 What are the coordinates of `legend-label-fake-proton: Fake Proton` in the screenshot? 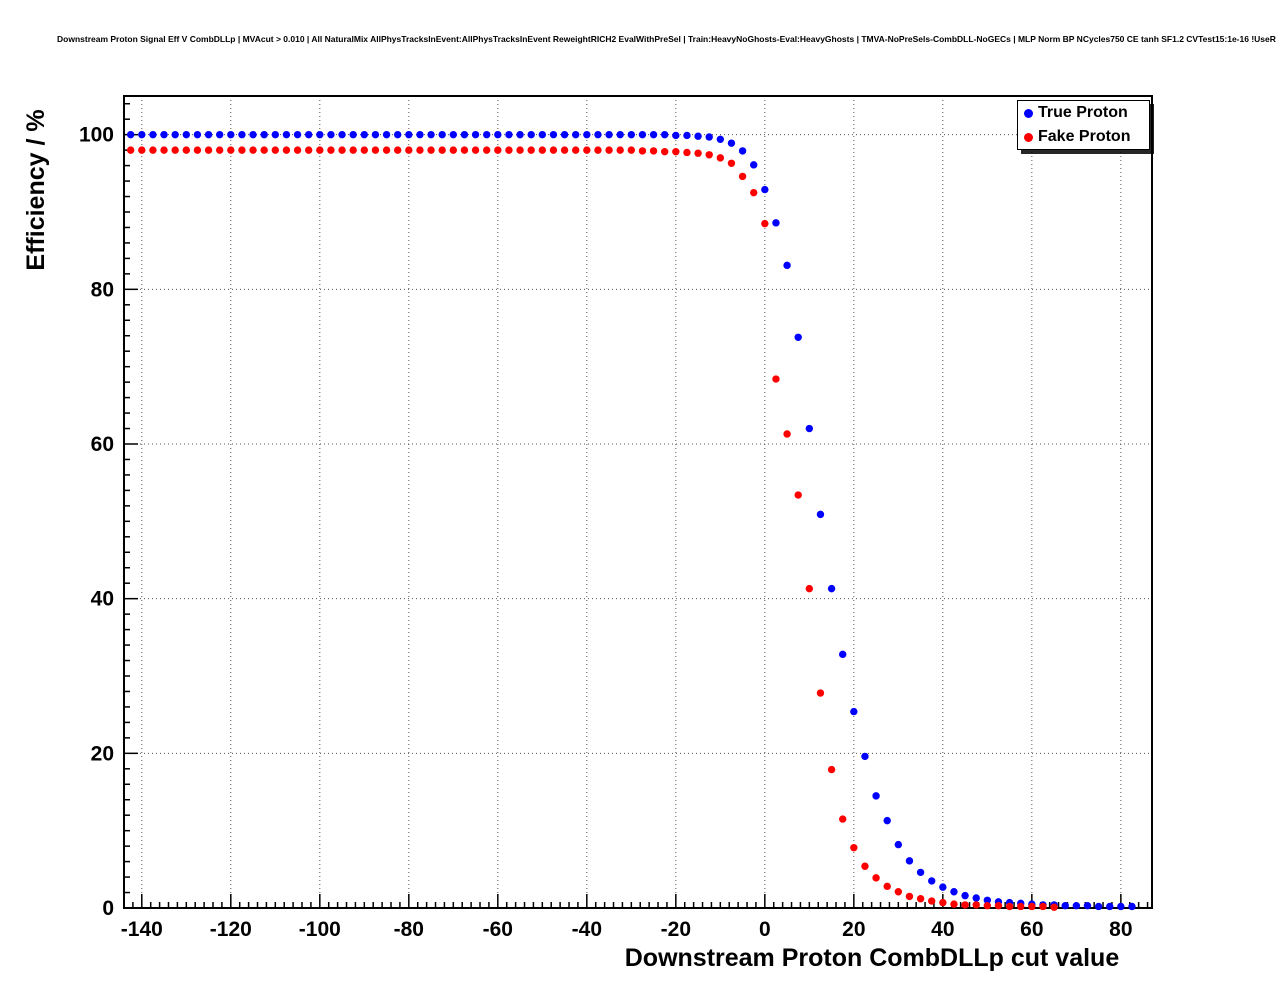 It's located at (1084, 136).